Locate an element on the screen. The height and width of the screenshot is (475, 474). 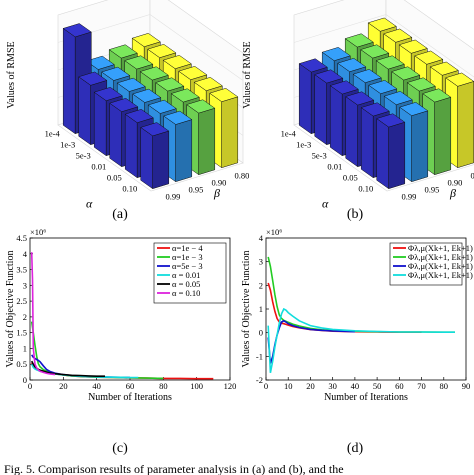
legend-entry: α=1e − 4 is located at coordinates (187, 248).